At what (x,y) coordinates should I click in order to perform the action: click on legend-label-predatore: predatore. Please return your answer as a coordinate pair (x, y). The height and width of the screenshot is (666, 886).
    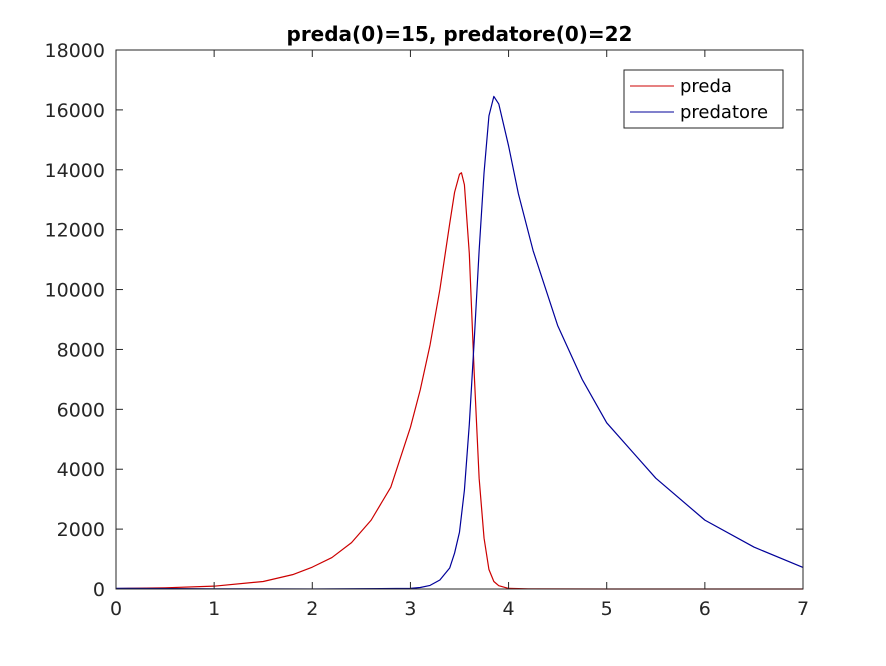
    Looking at the image, I should click on (724, 112).